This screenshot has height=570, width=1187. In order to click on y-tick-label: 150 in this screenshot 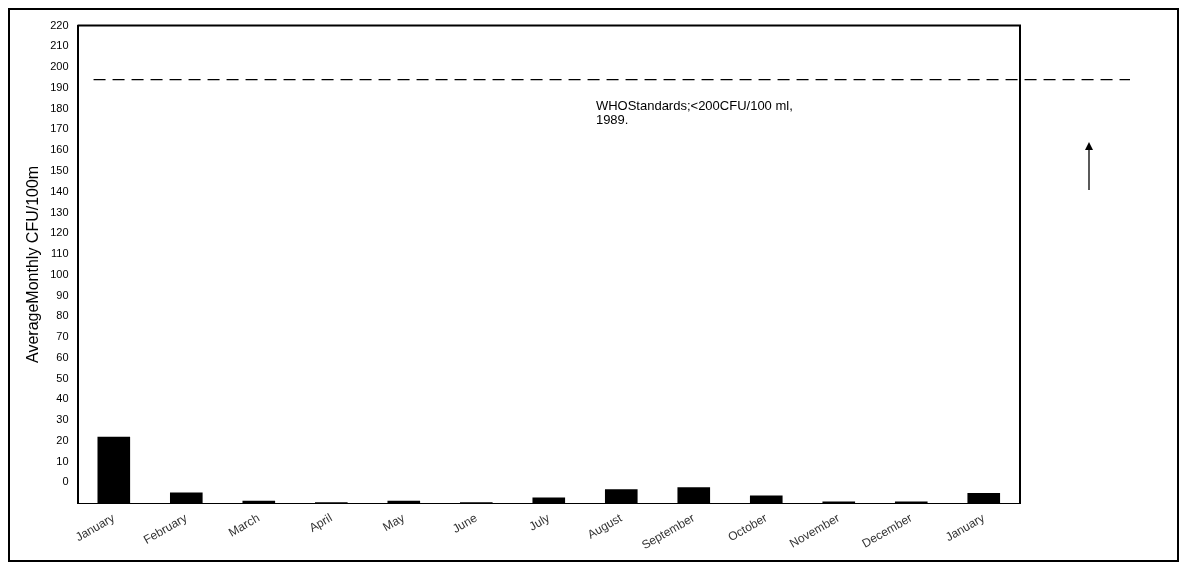, I will do `click(59, 169)`.